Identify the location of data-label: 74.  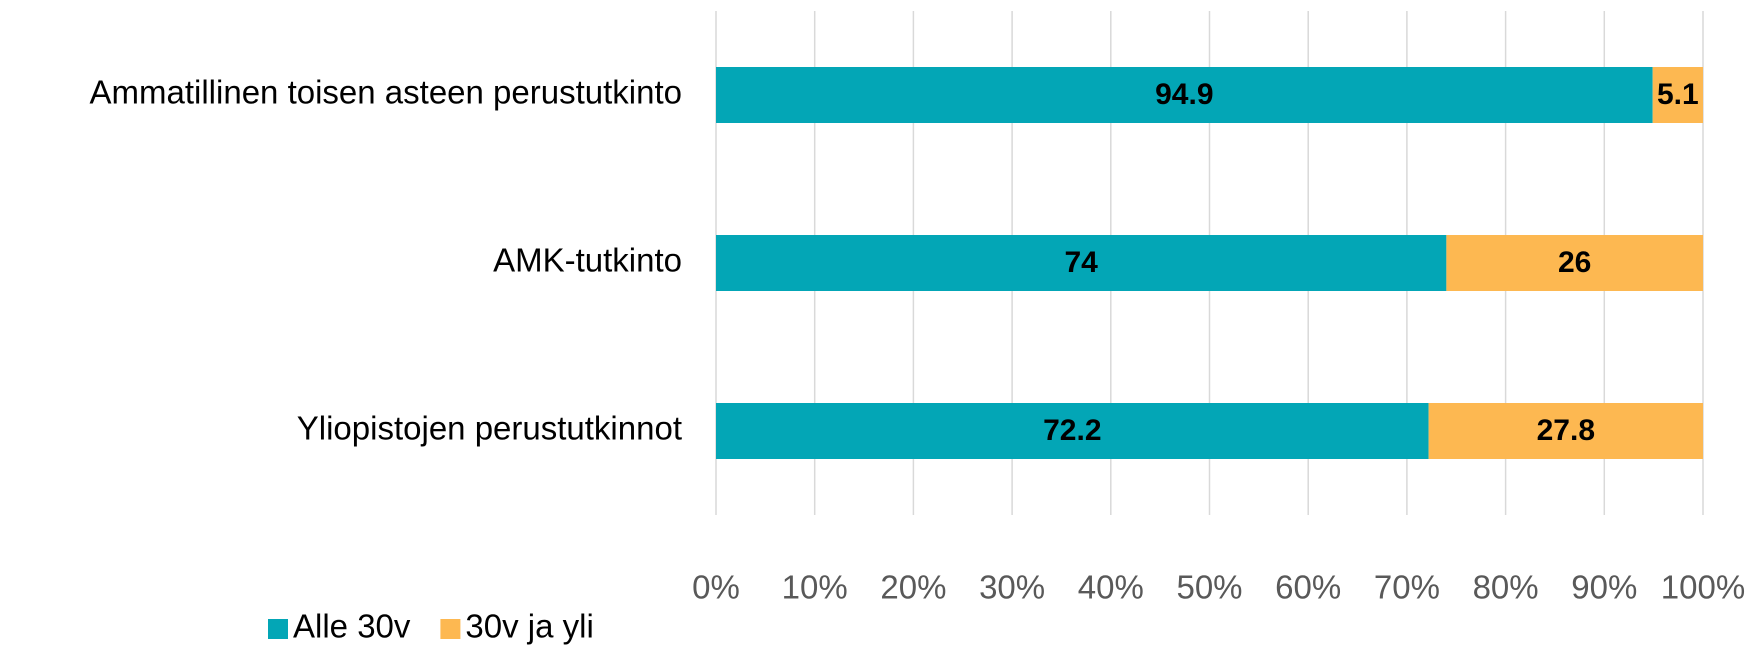
(1082, 262).